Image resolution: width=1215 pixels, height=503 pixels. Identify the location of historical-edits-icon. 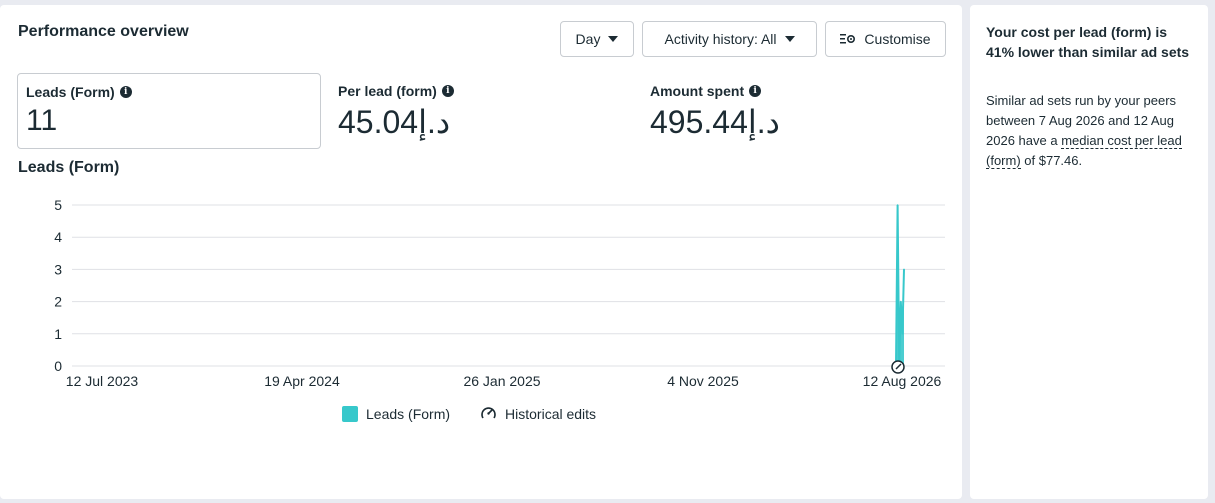
(488, 413).